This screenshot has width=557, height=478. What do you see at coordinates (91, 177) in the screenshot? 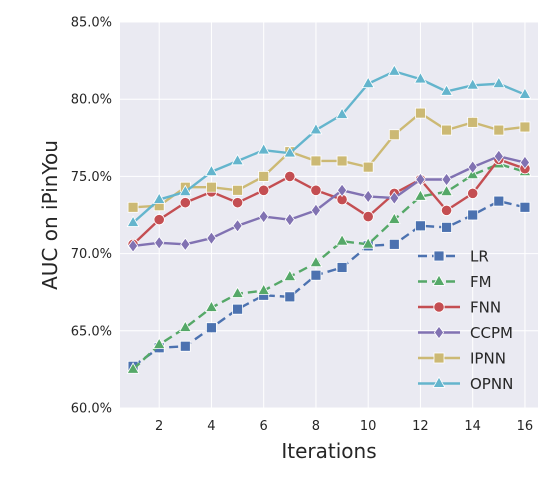
I see `y-tick-label: 75.0%` at bounding box center [91, 177].